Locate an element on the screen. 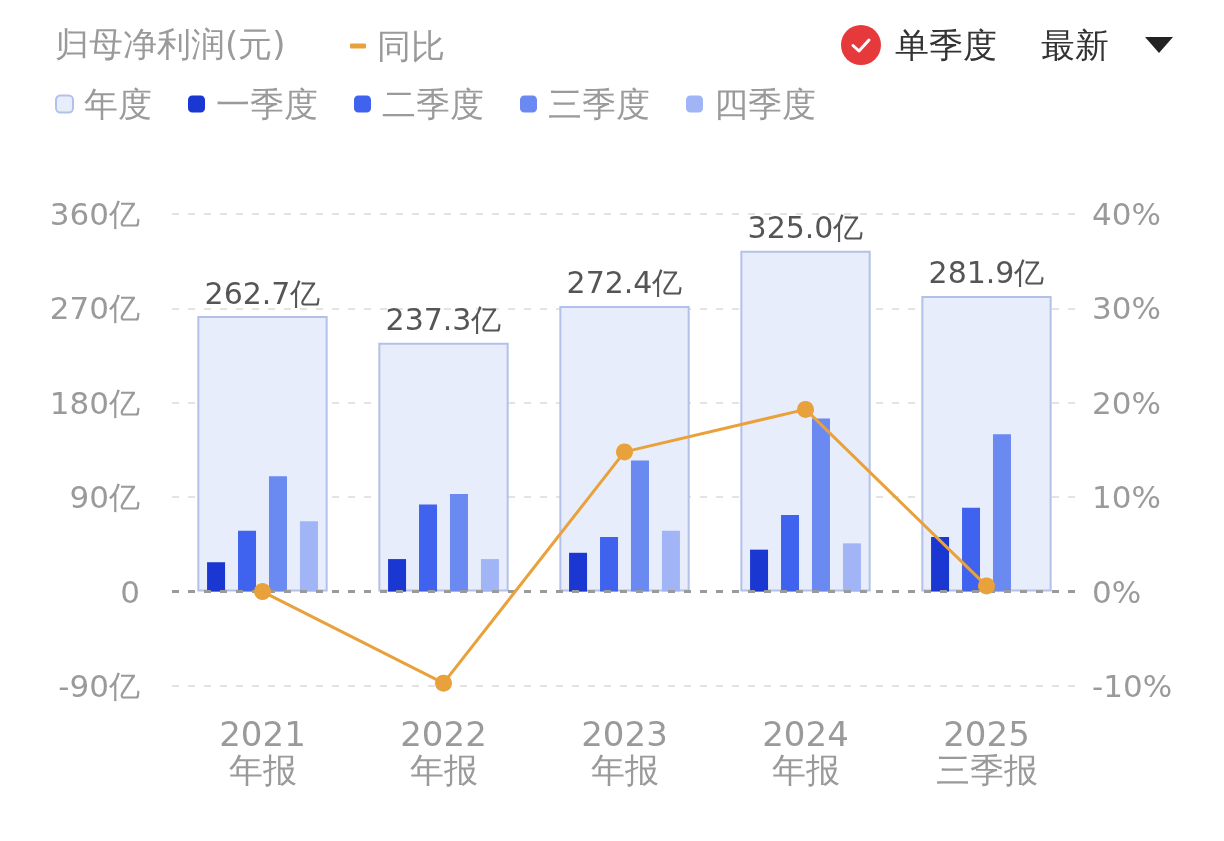 The image size is (1224, 841). data-label: 272.4亿 is located at coordinates (624, 283).